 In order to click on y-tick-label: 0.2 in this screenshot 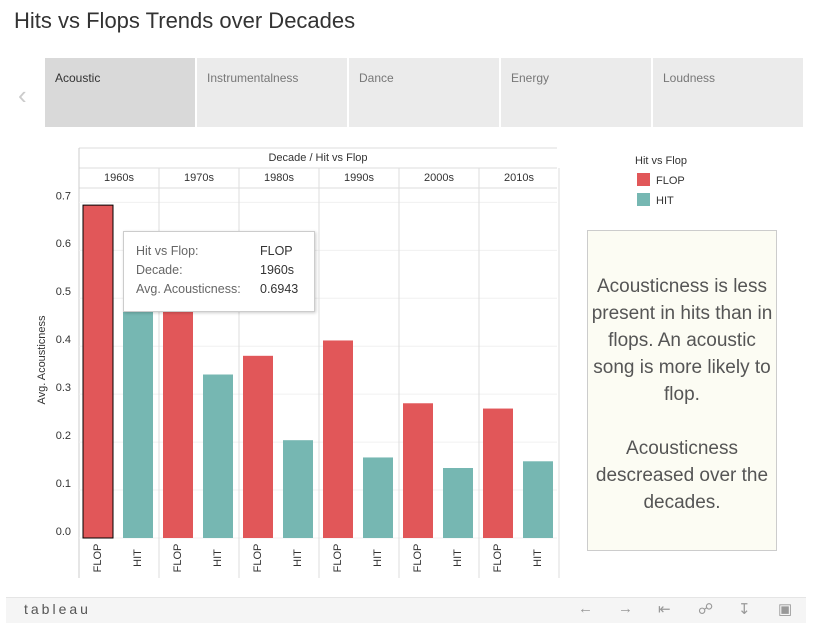, I will do `click(63, 436)`.